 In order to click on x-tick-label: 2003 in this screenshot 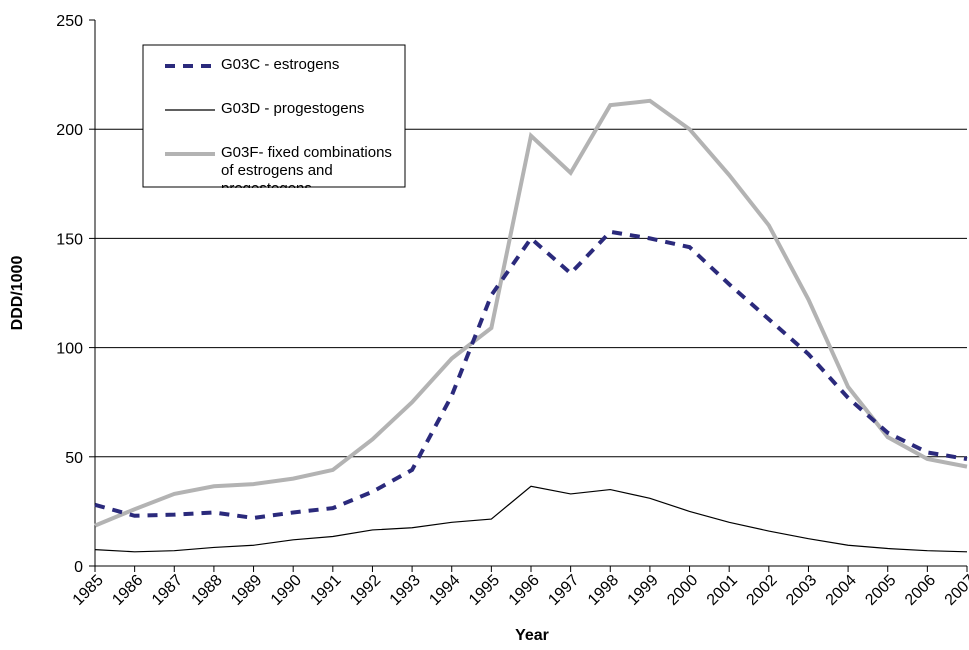, I will do `click(801, 590)`.